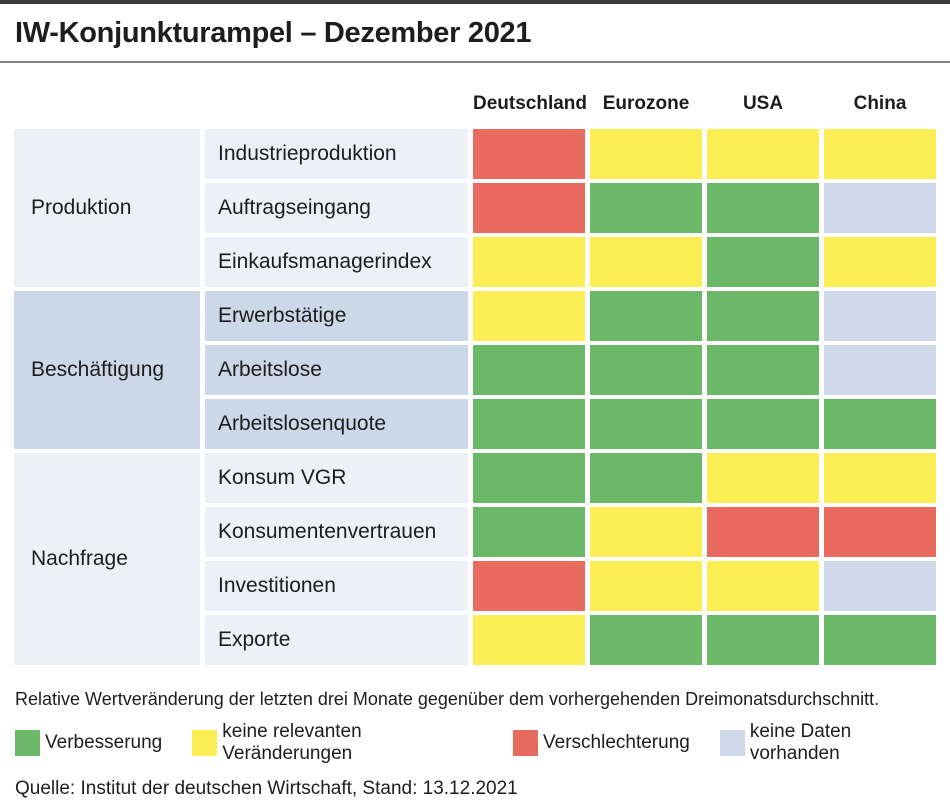  I want to click on legend-label: keine Daten vorhanden, so click(800, 742).